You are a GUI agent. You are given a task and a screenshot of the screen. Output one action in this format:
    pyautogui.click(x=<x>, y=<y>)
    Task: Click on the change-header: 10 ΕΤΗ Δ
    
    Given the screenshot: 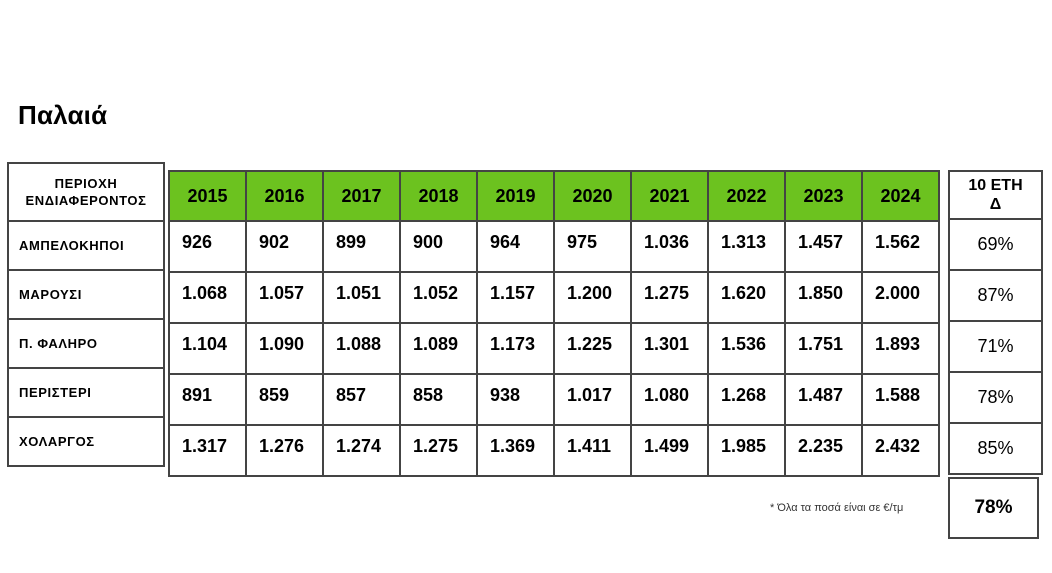 What is the action you would take?
    pyautogui.click(x=995, y=195)
    